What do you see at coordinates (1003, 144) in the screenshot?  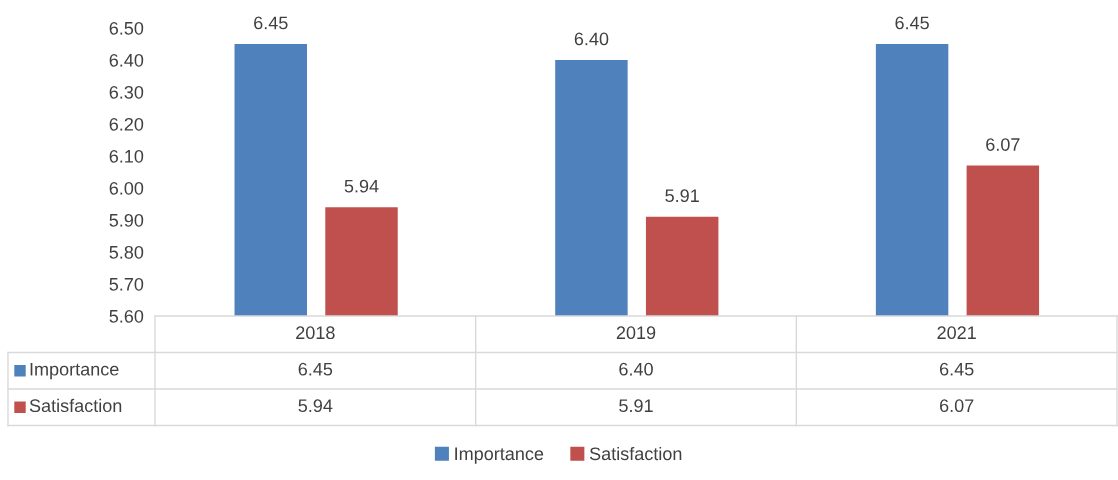 I see `text: 6.07` at bounding box center [1003, 144].